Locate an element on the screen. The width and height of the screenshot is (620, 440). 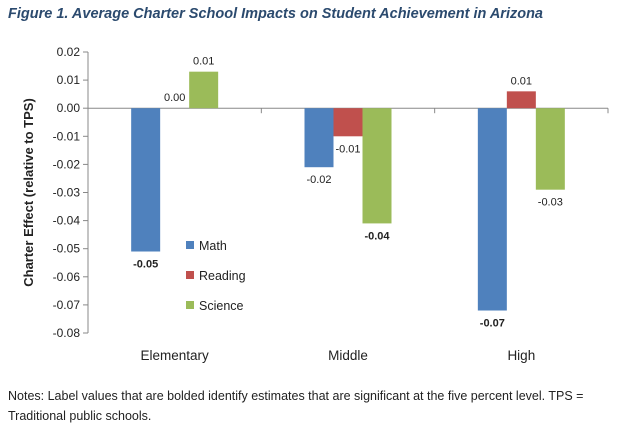
x-category-label: High is located at coordinates (521, 355).